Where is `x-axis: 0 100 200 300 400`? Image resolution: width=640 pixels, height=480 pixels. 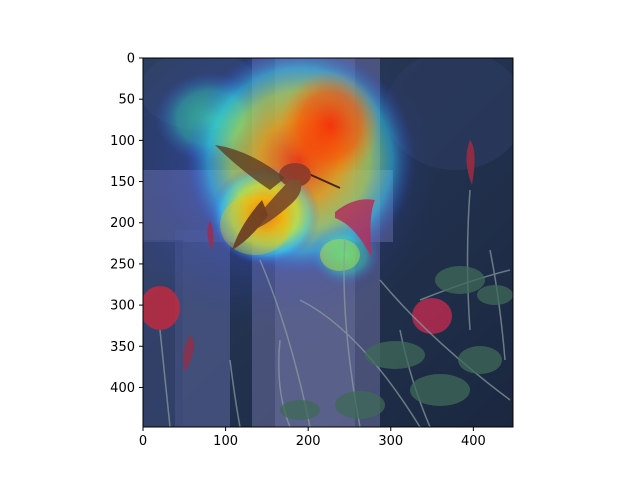 x-axis: 0 100 200 300 400 is located at coordinates (312, 438).